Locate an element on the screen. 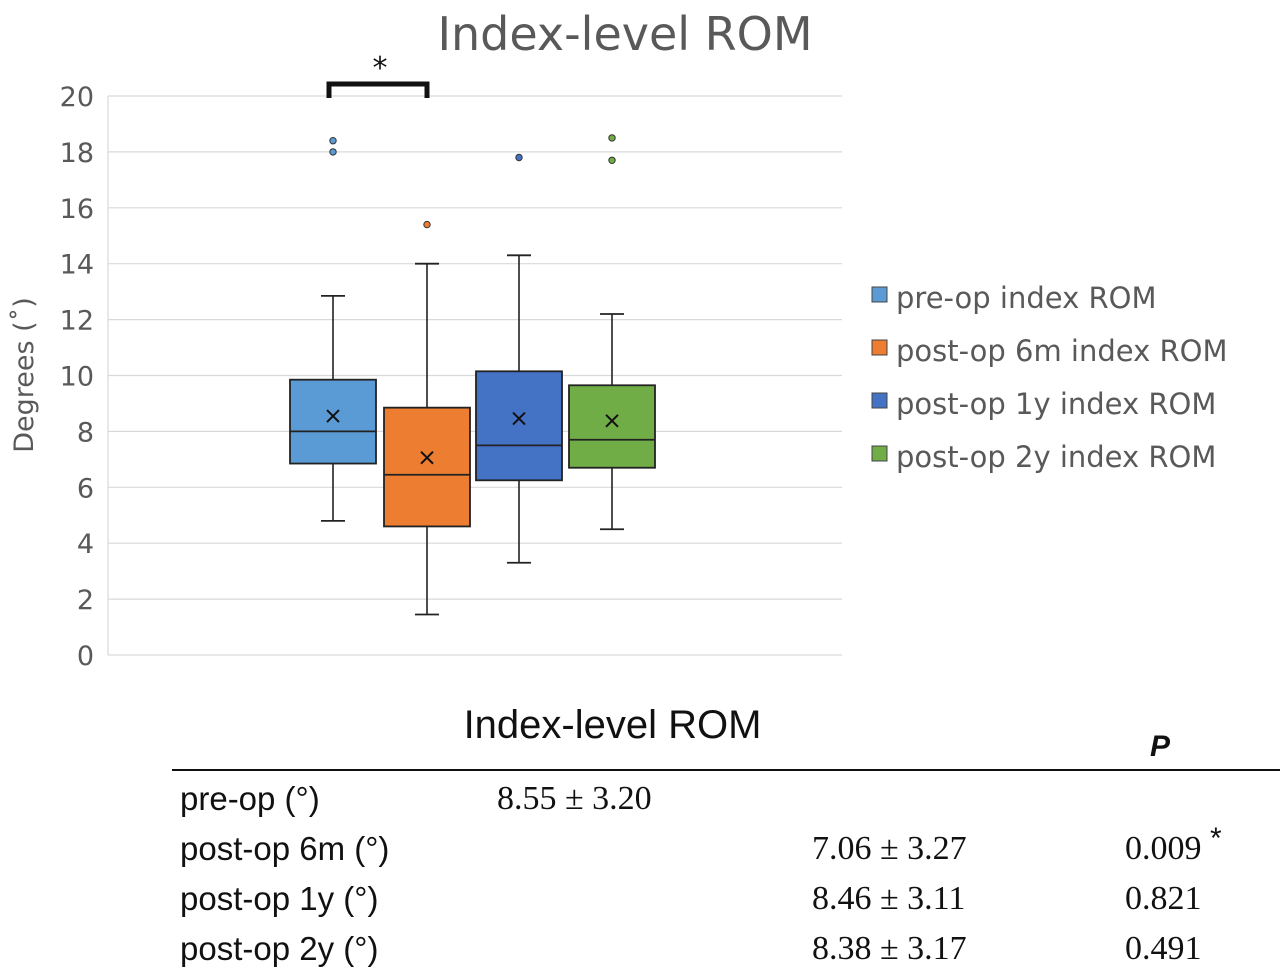 The image size is (1280, 972). y-axis-label: Degrees (˚) is located at coordinates (24, 375).